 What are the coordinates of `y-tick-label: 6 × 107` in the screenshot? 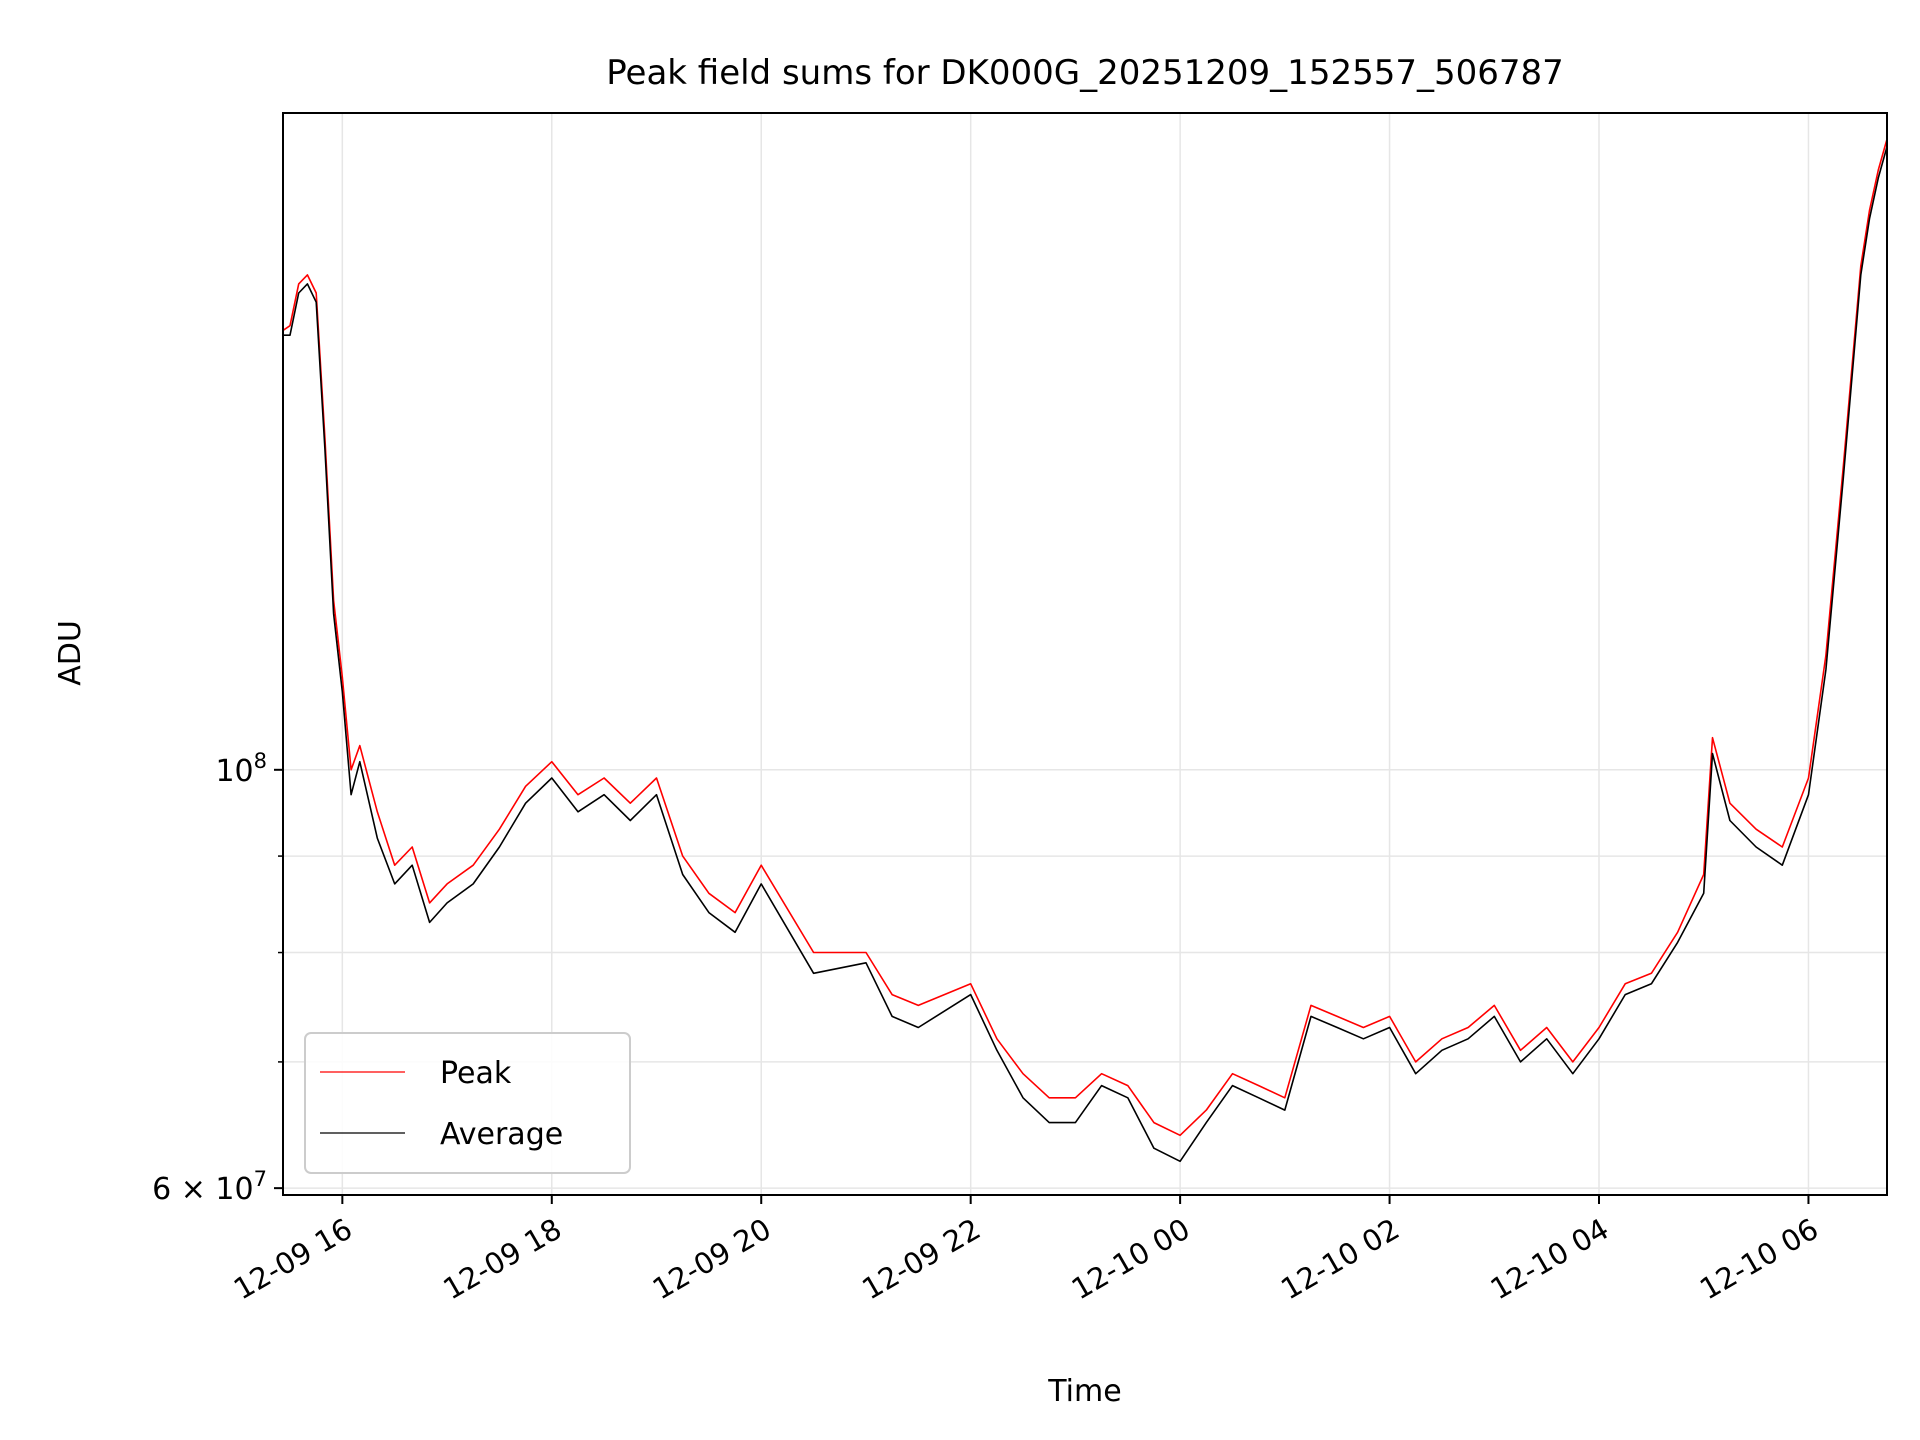 It's located at (209, 1187).